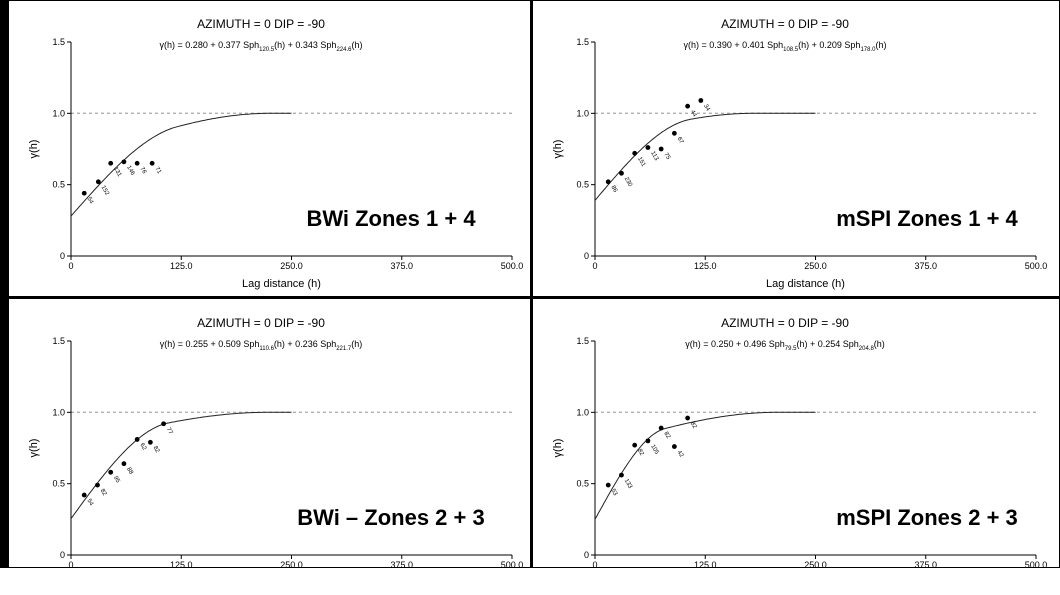 The width and height of the screenshot is (1060, 595). What do you see at coordinates (169, 431) in the screenshot?
I see `point-pair-count: 77` at bounding box center [169, 431].